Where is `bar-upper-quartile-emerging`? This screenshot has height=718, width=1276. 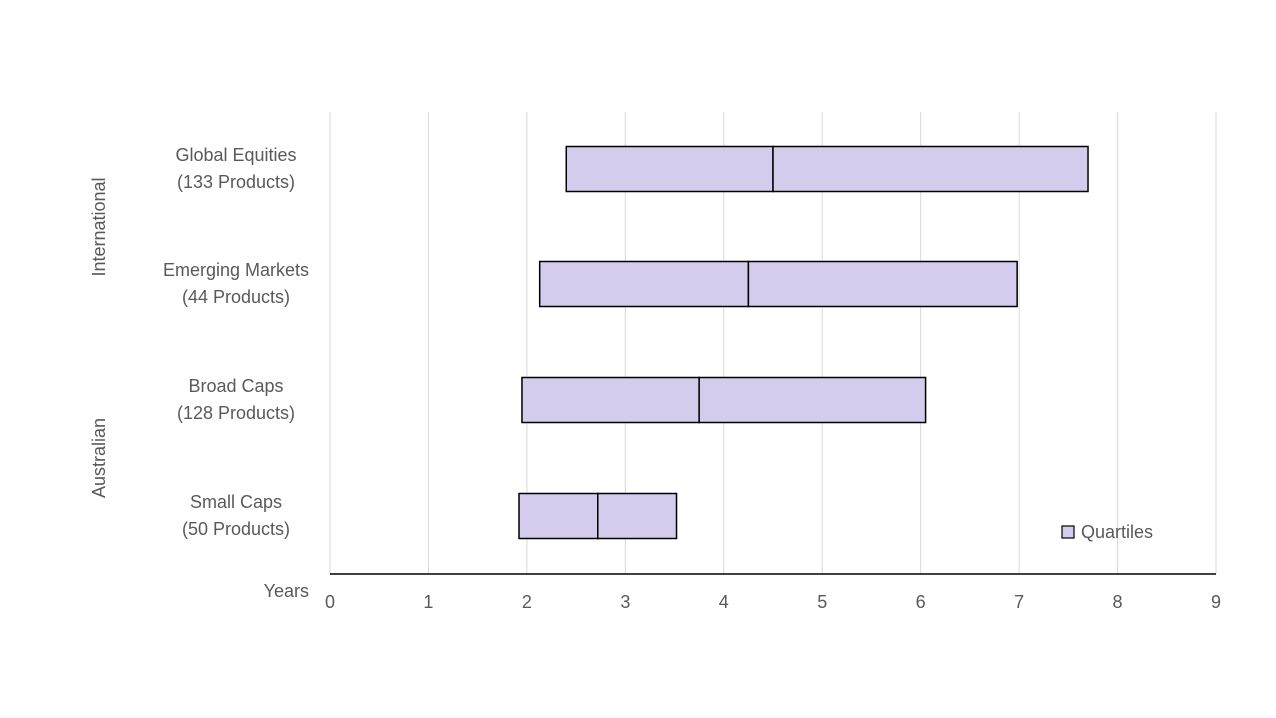 bar-upper-quartile-emerging is located at coordinates (882, 284).